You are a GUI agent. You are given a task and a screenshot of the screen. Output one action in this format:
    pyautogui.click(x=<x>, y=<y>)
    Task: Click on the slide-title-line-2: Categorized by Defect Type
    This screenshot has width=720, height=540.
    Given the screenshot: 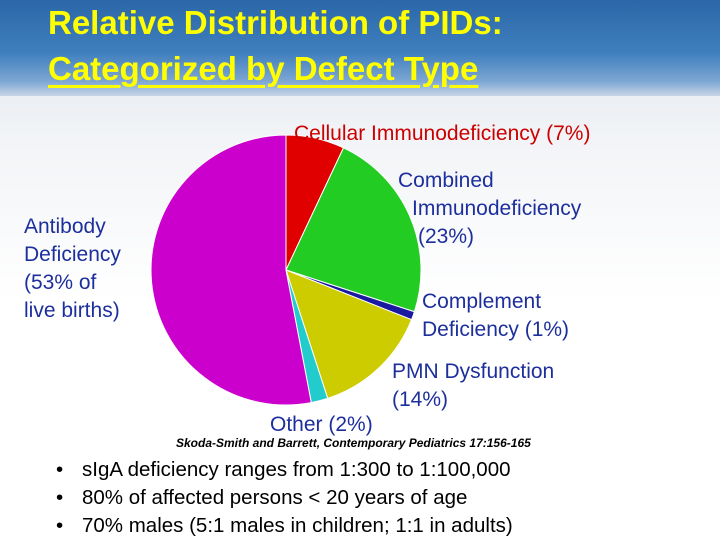 What is the action you would take?
    pyautogui.click(x=263, y=68)
    